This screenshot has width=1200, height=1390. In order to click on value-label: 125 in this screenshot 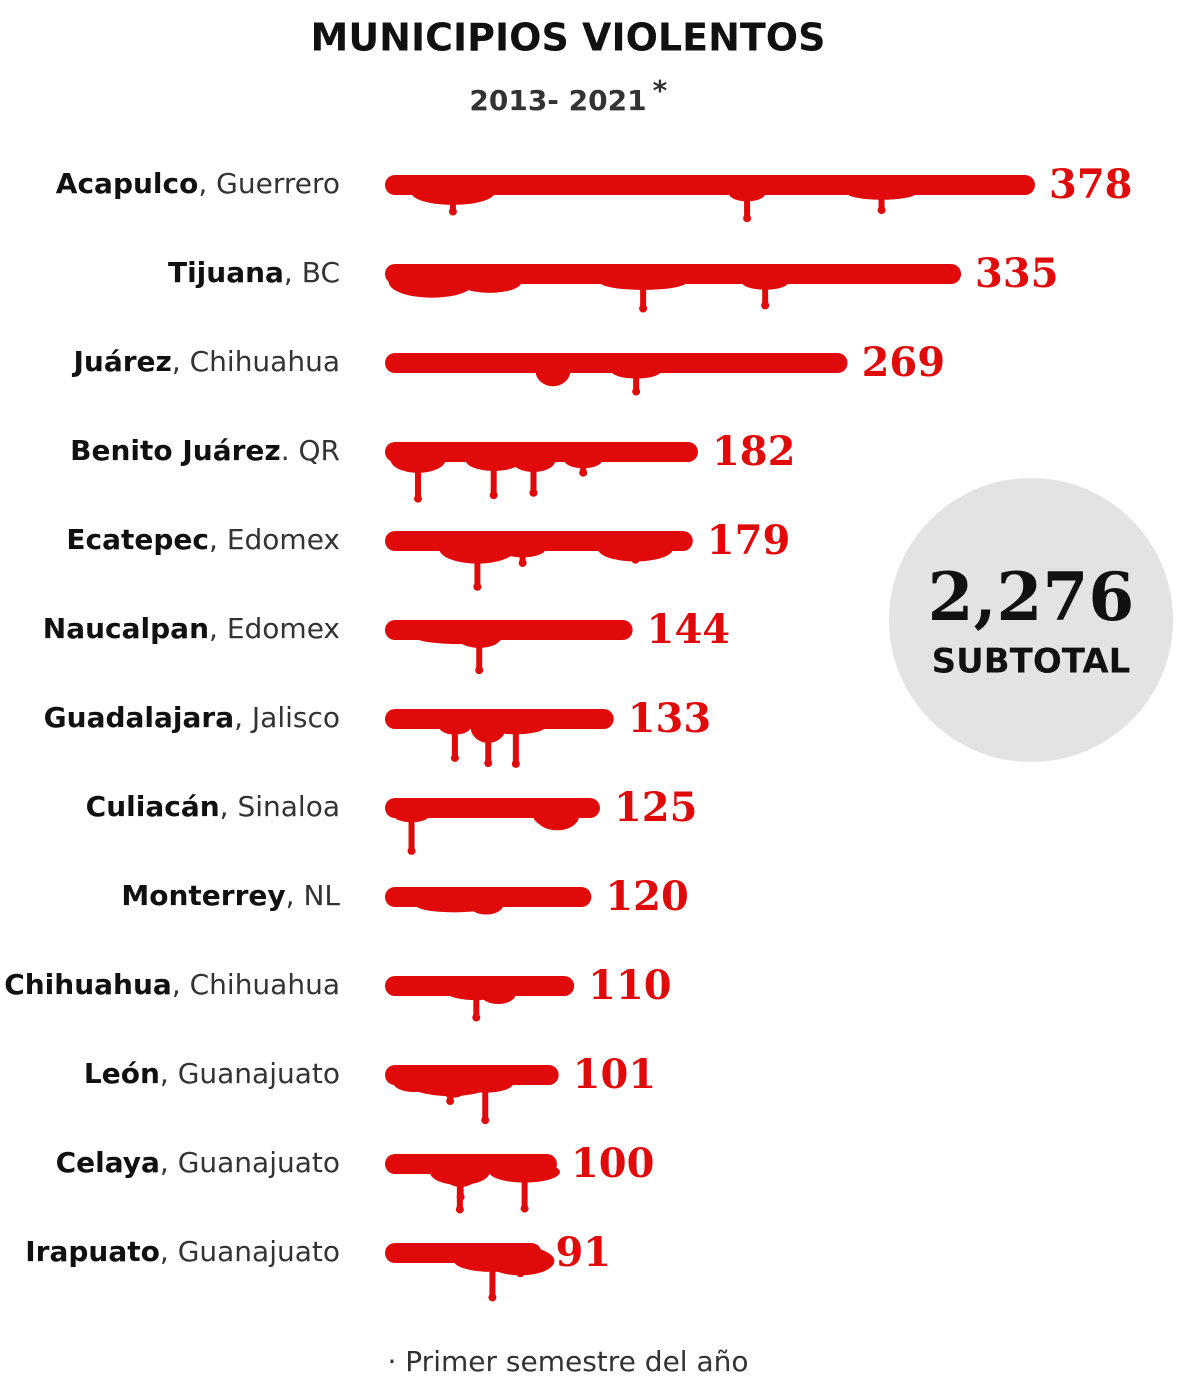, I will do `click(656, 807)`.